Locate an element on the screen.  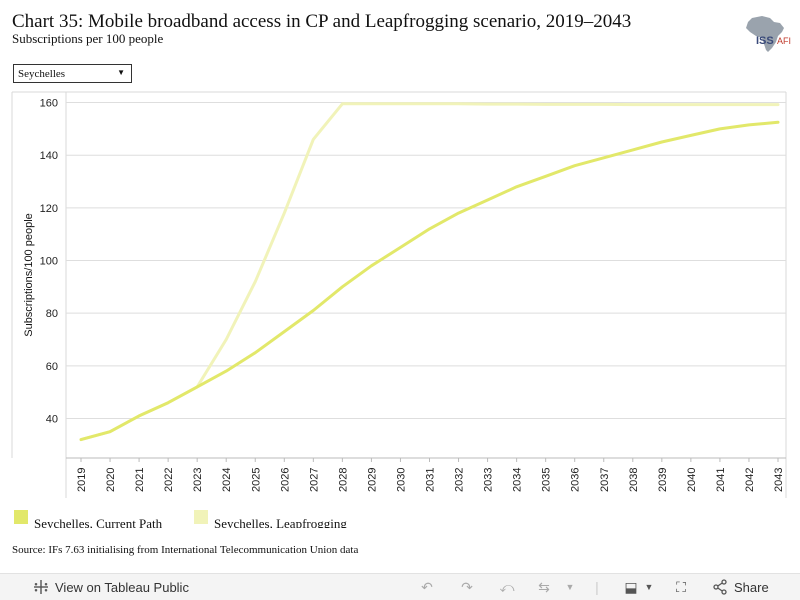
y-tick-label: 140 is located at coordinates (49, 156).